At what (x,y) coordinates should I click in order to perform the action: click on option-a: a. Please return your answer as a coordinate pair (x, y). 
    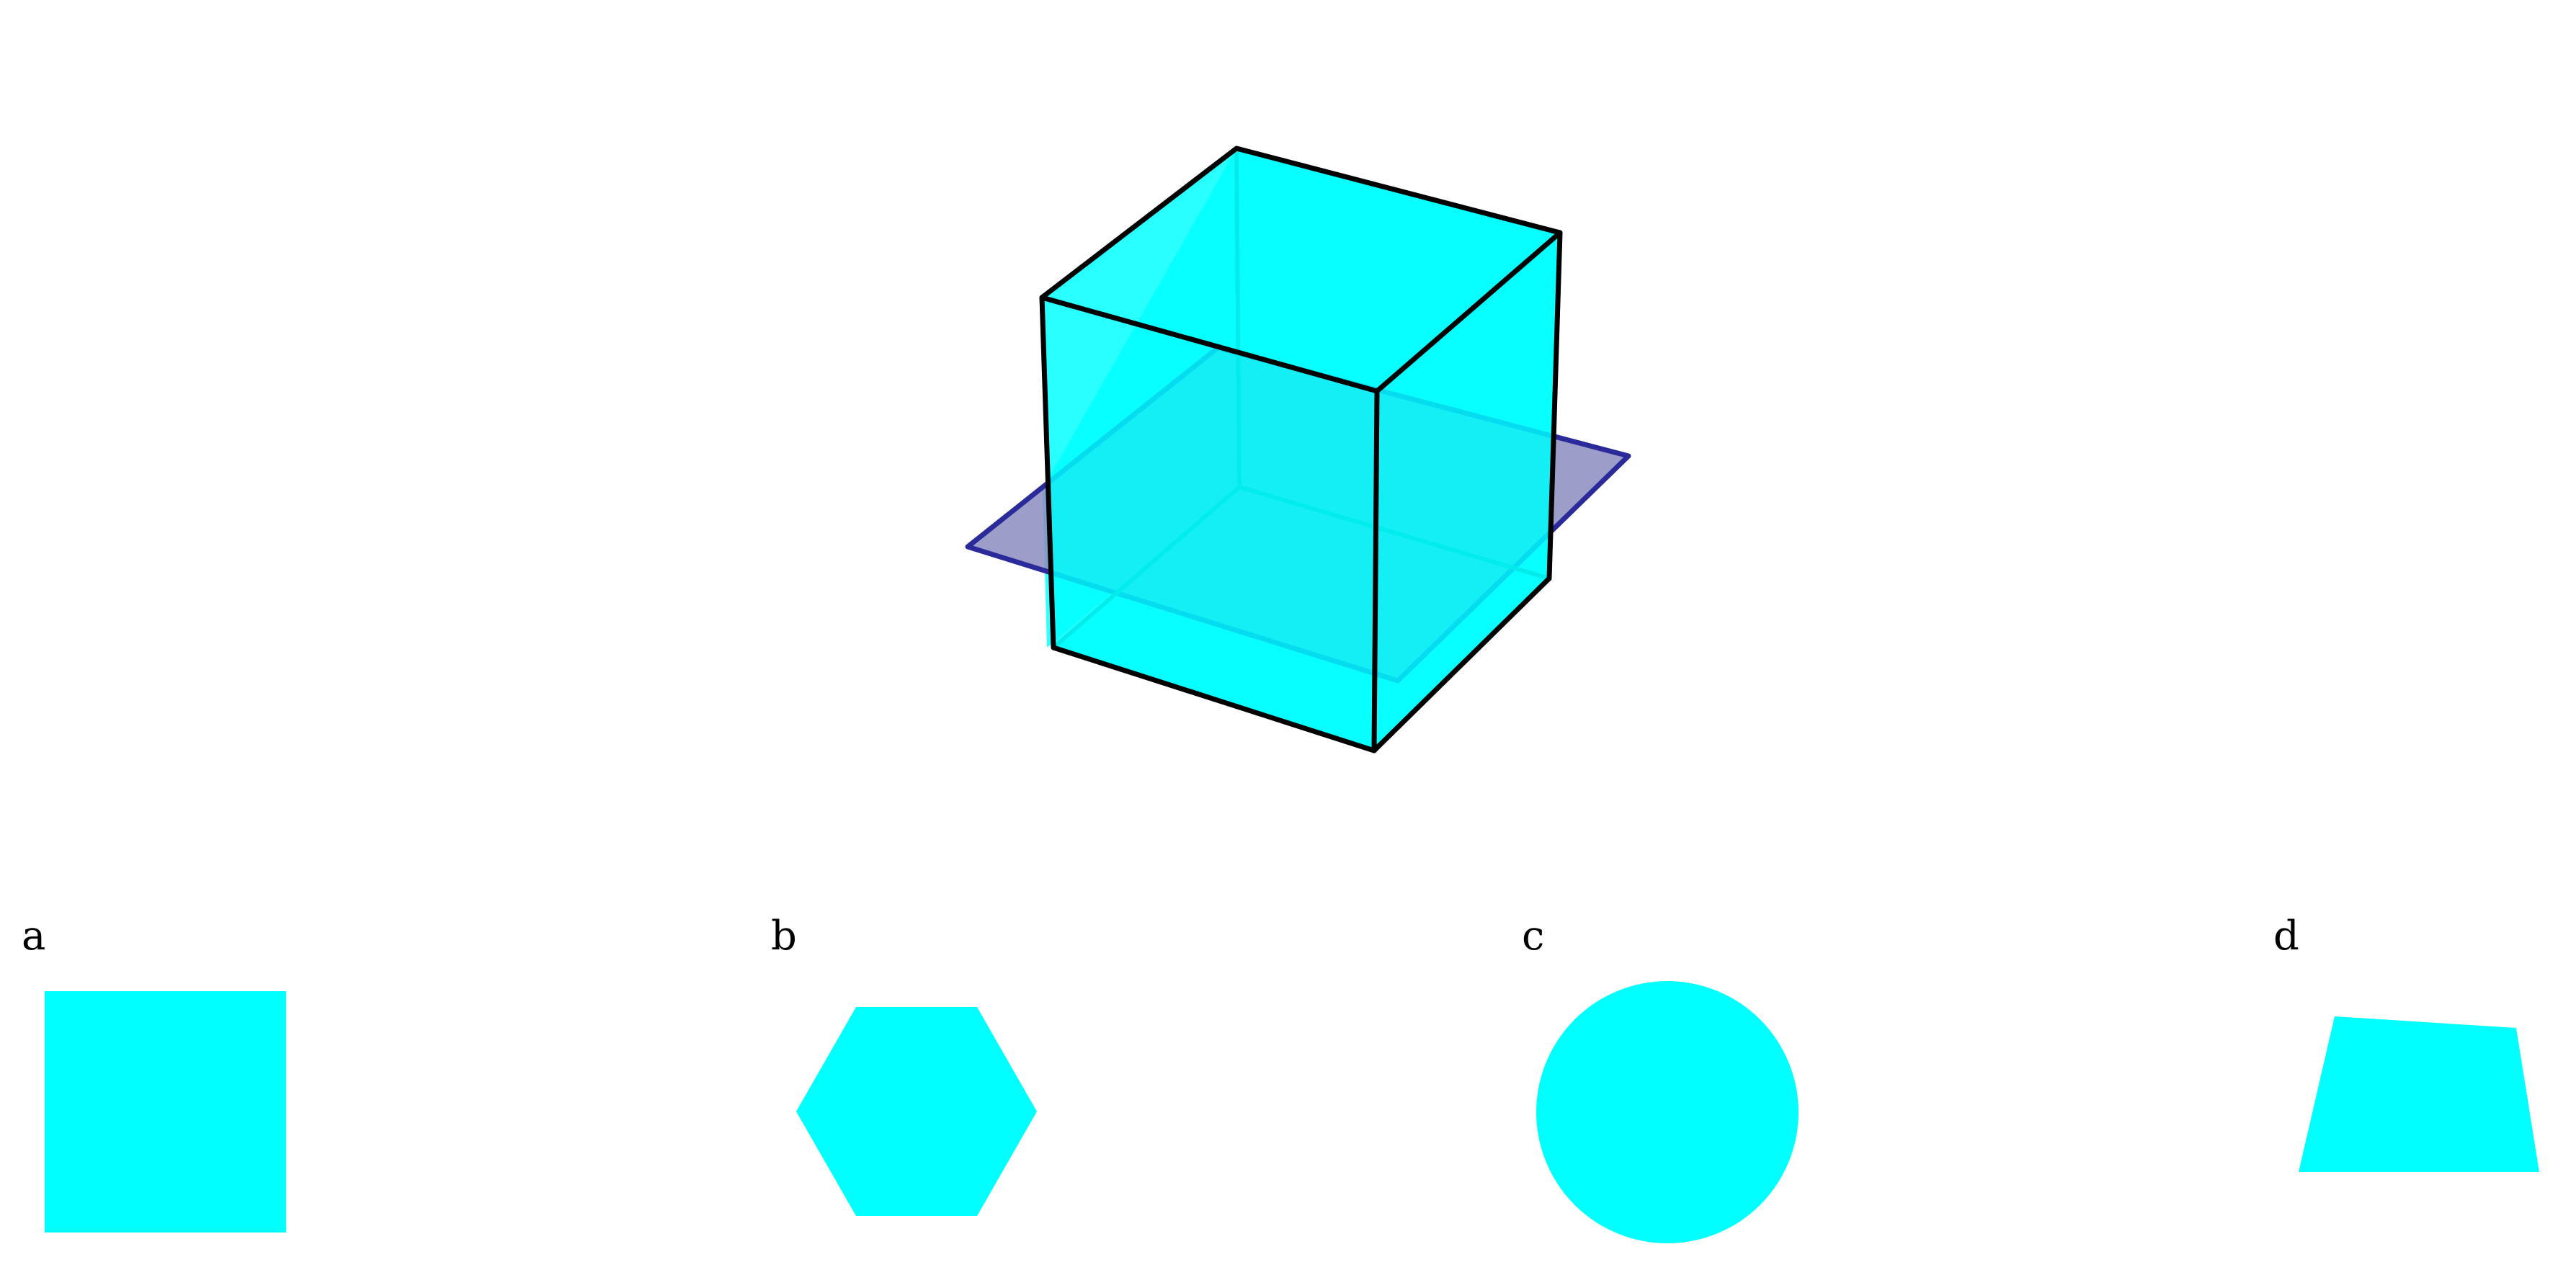
    Looking at the image, I should click on (154, 1072).